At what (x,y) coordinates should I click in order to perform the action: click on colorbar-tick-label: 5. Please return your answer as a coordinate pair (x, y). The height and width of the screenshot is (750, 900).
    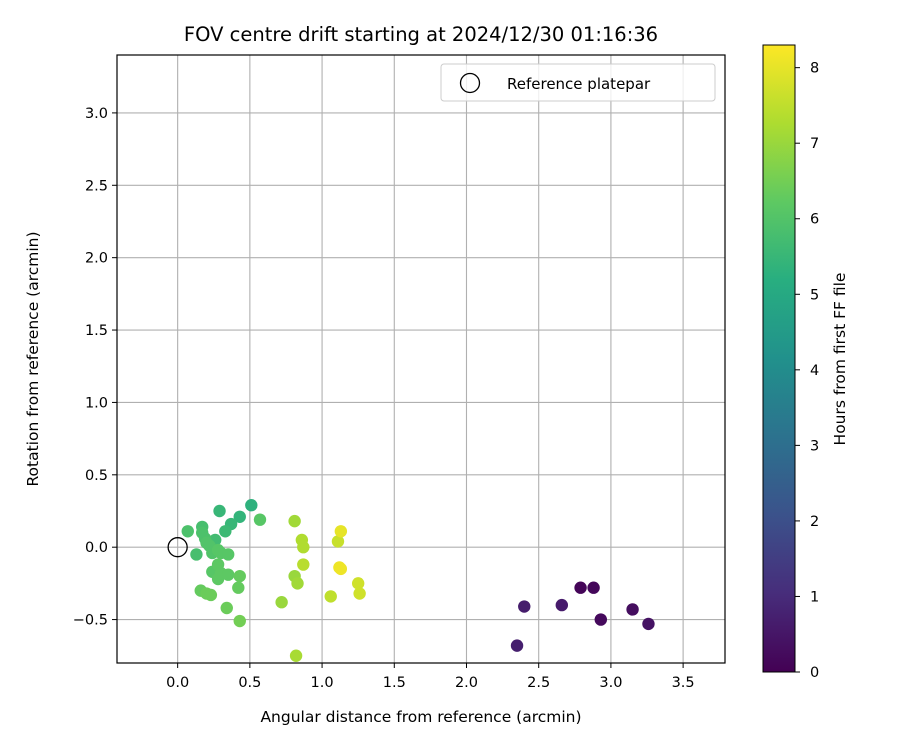
    Looking at the image, I should click on (814, 295).